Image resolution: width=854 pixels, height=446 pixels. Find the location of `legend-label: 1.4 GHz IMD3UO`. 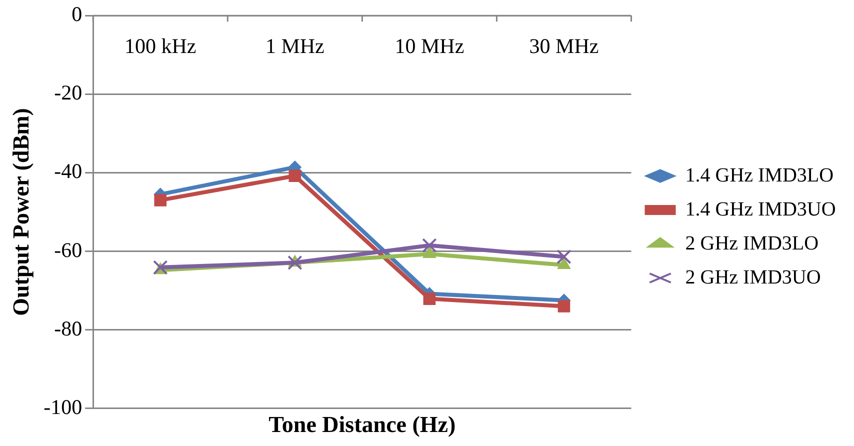

legend-label: 1.4 GHz IMD3UO is located at coordinates (760, 209).